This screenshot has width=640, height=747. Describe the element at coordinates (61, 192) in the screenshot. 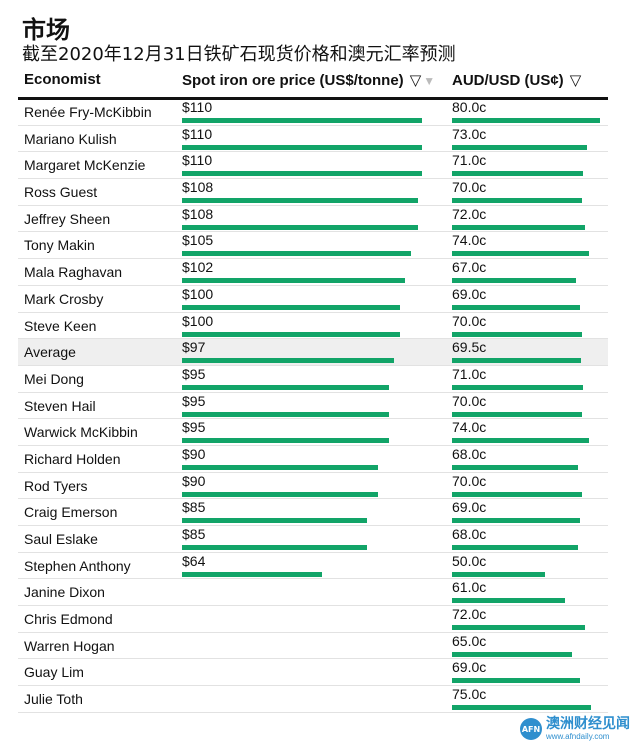

I see `economist-name: Ross Guest` at that location.